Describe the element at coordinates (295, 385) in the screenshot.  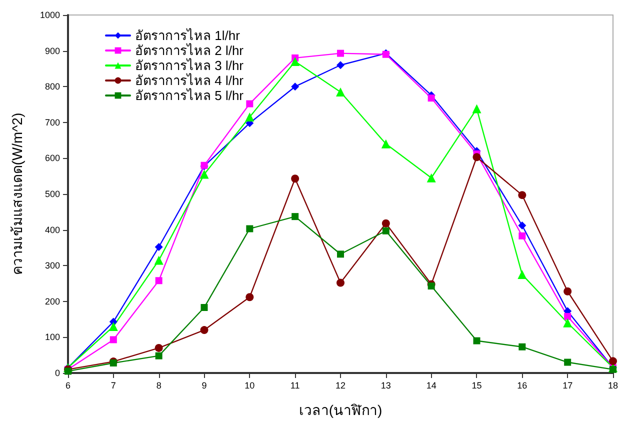
I see `x-tick-label: 11` at that location.